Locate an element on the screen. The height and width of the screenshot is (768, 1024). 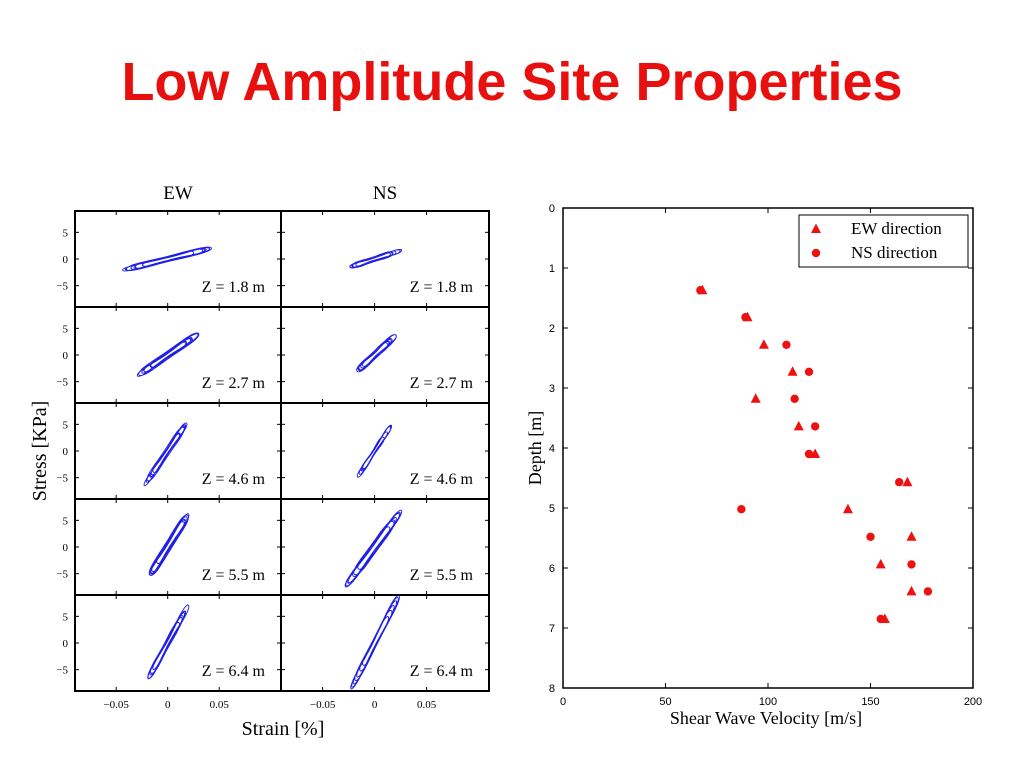
y-tick-label: 1 is located at coordinates (552, 269).